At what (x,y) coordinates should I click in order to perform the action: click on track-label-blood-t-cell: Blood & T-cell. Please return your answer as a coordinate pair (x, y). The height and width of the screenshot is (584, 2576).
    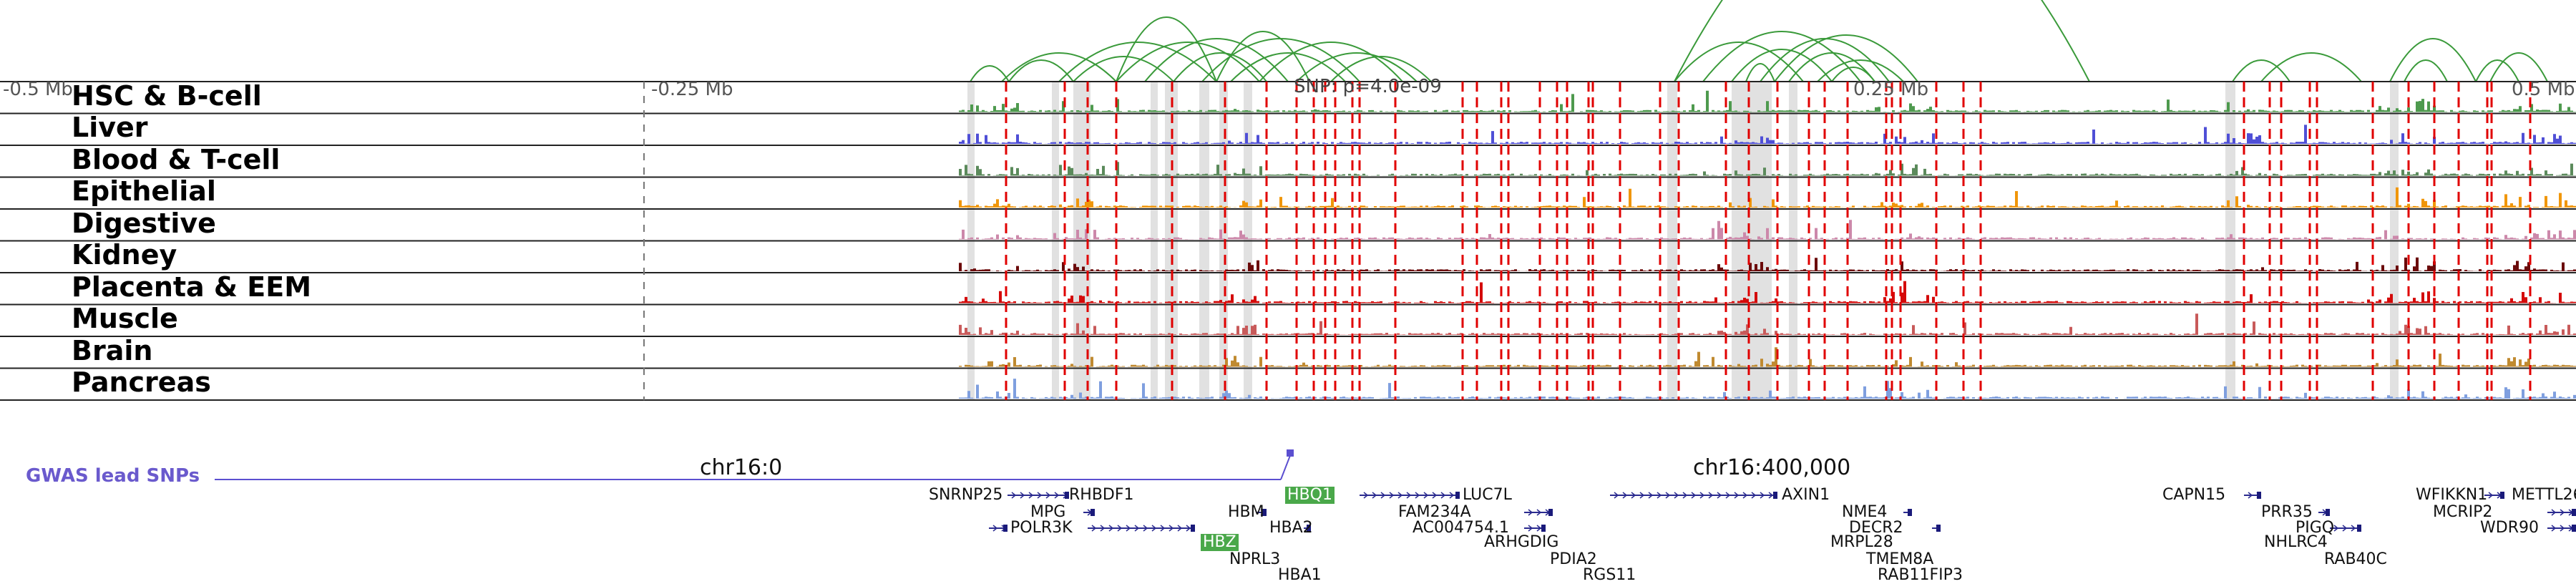
    Looking at the image, I should click on (176, 159).